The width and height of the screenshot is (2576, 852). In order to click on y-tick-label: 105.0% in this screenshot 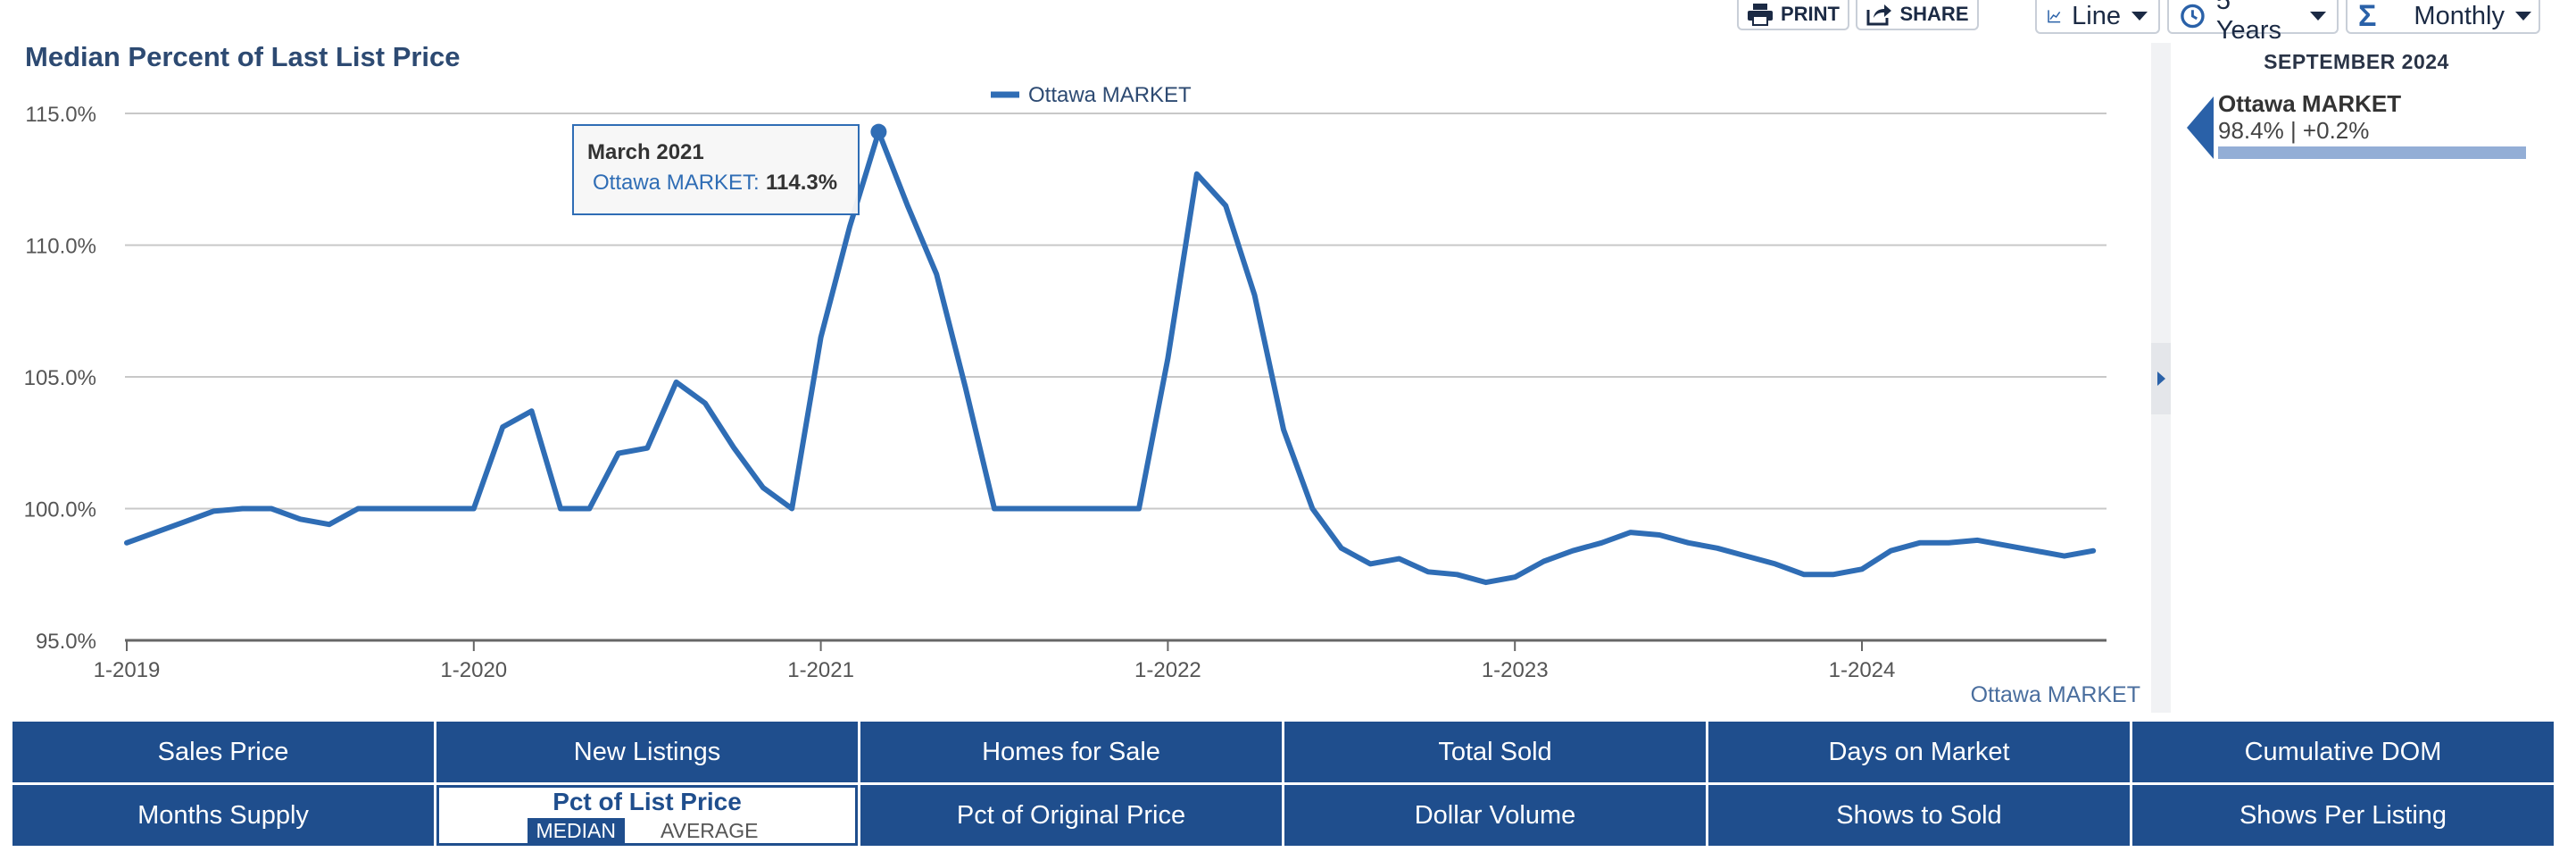, I will do `click(60, 378)`.